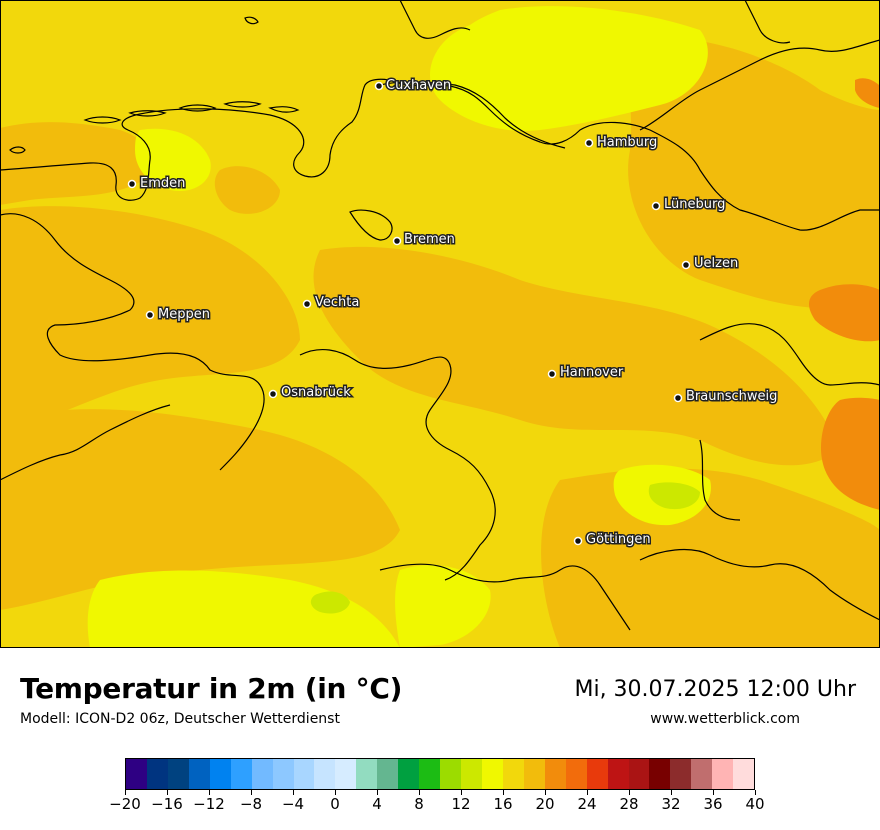 This screenshot has height=830, width=880. I want to click on colorbar-tick-label: −16, so click(167, 804).